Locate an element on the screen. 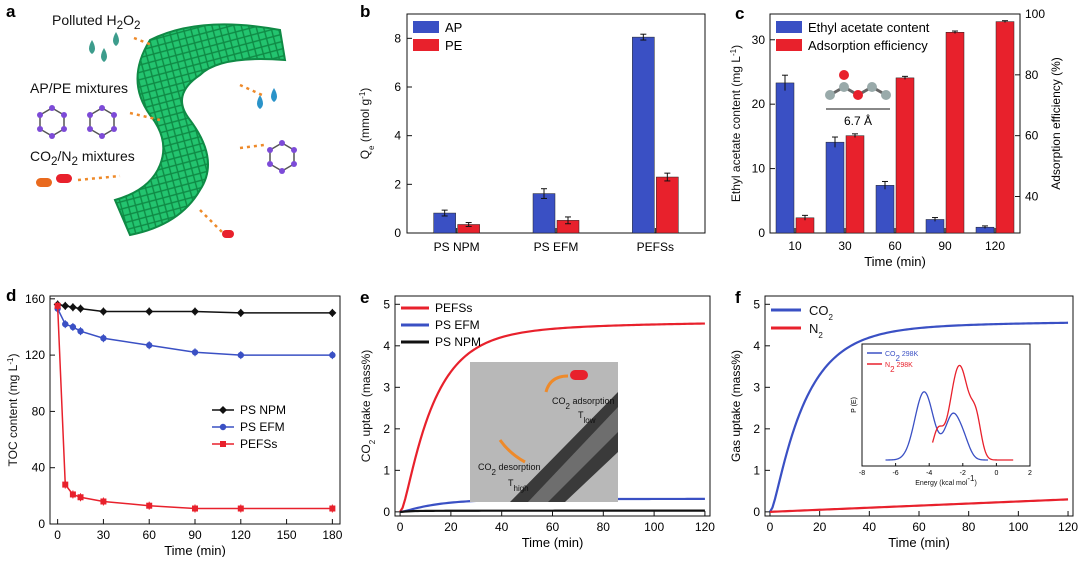  ap-pe-label: AP/PE mixtures is located at coordinates (79, 88).